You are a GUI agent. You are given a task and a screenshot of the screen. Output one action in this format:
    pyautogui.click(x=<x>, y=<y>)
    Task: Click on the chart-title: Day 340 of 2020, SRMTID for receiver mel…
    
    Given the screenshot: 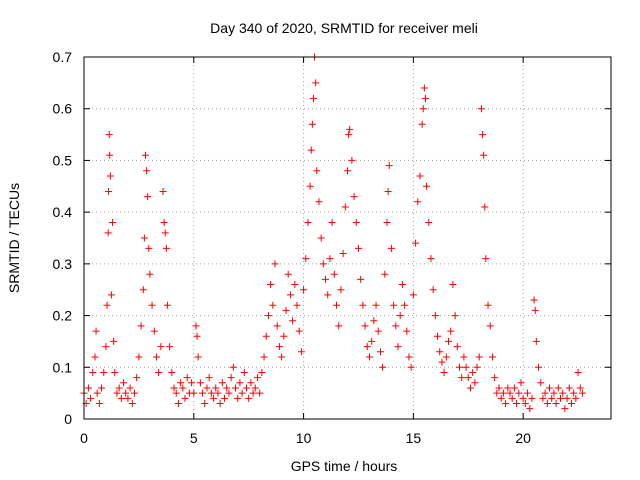 What is the action you would take?
    pyautogui.click(x=344, y=28)
    